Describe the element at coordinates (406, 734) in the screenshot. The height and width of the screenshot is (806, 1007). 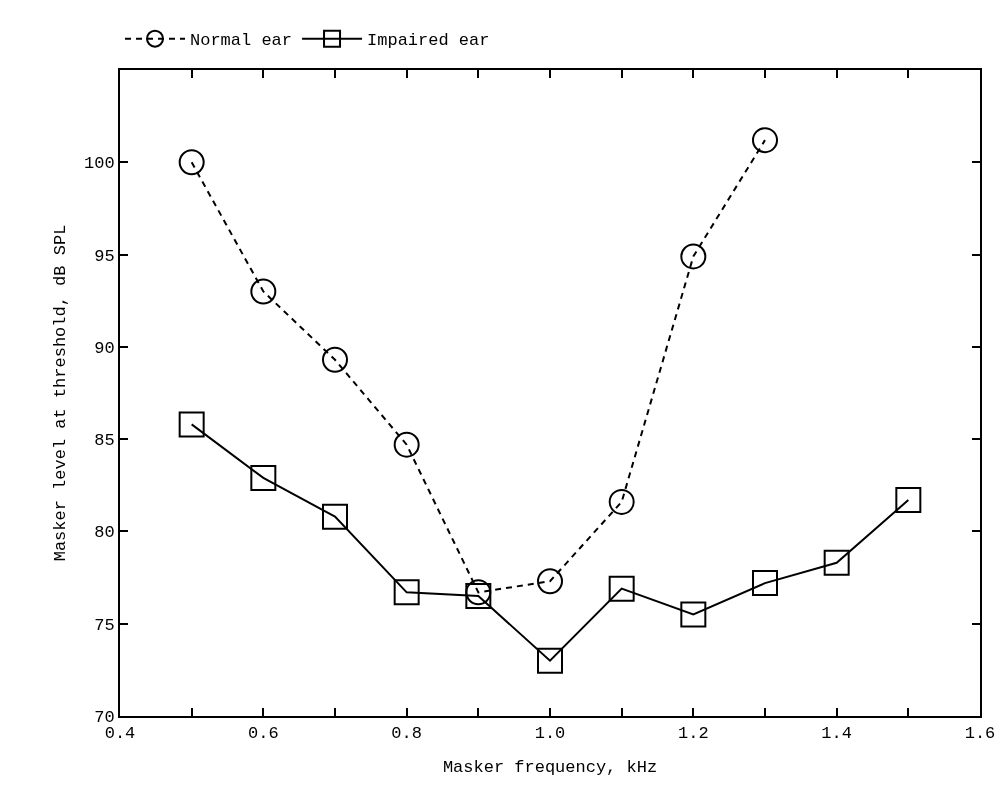
I see `x-tick-label: 0.8` at that location.